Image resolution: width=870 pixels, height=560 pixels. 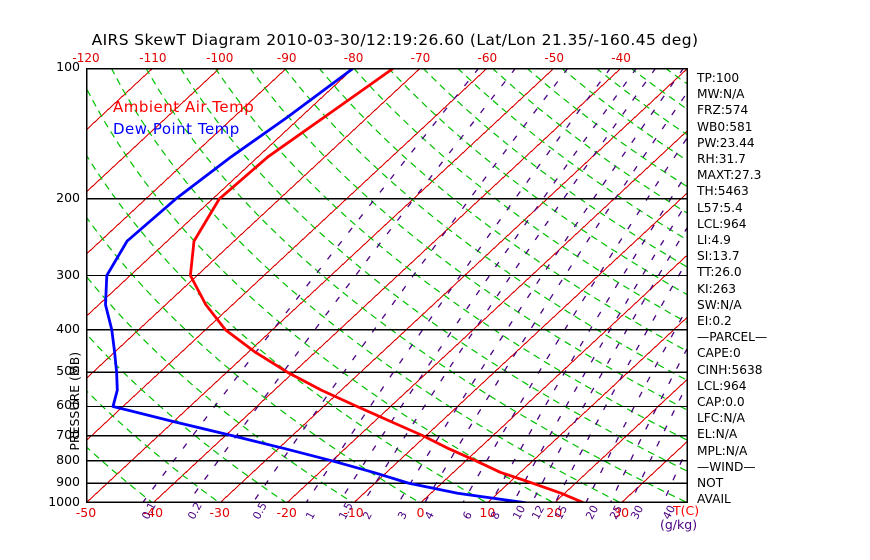 I want to click on bottom-temp-tick: -20, so click(x=286, y=512).